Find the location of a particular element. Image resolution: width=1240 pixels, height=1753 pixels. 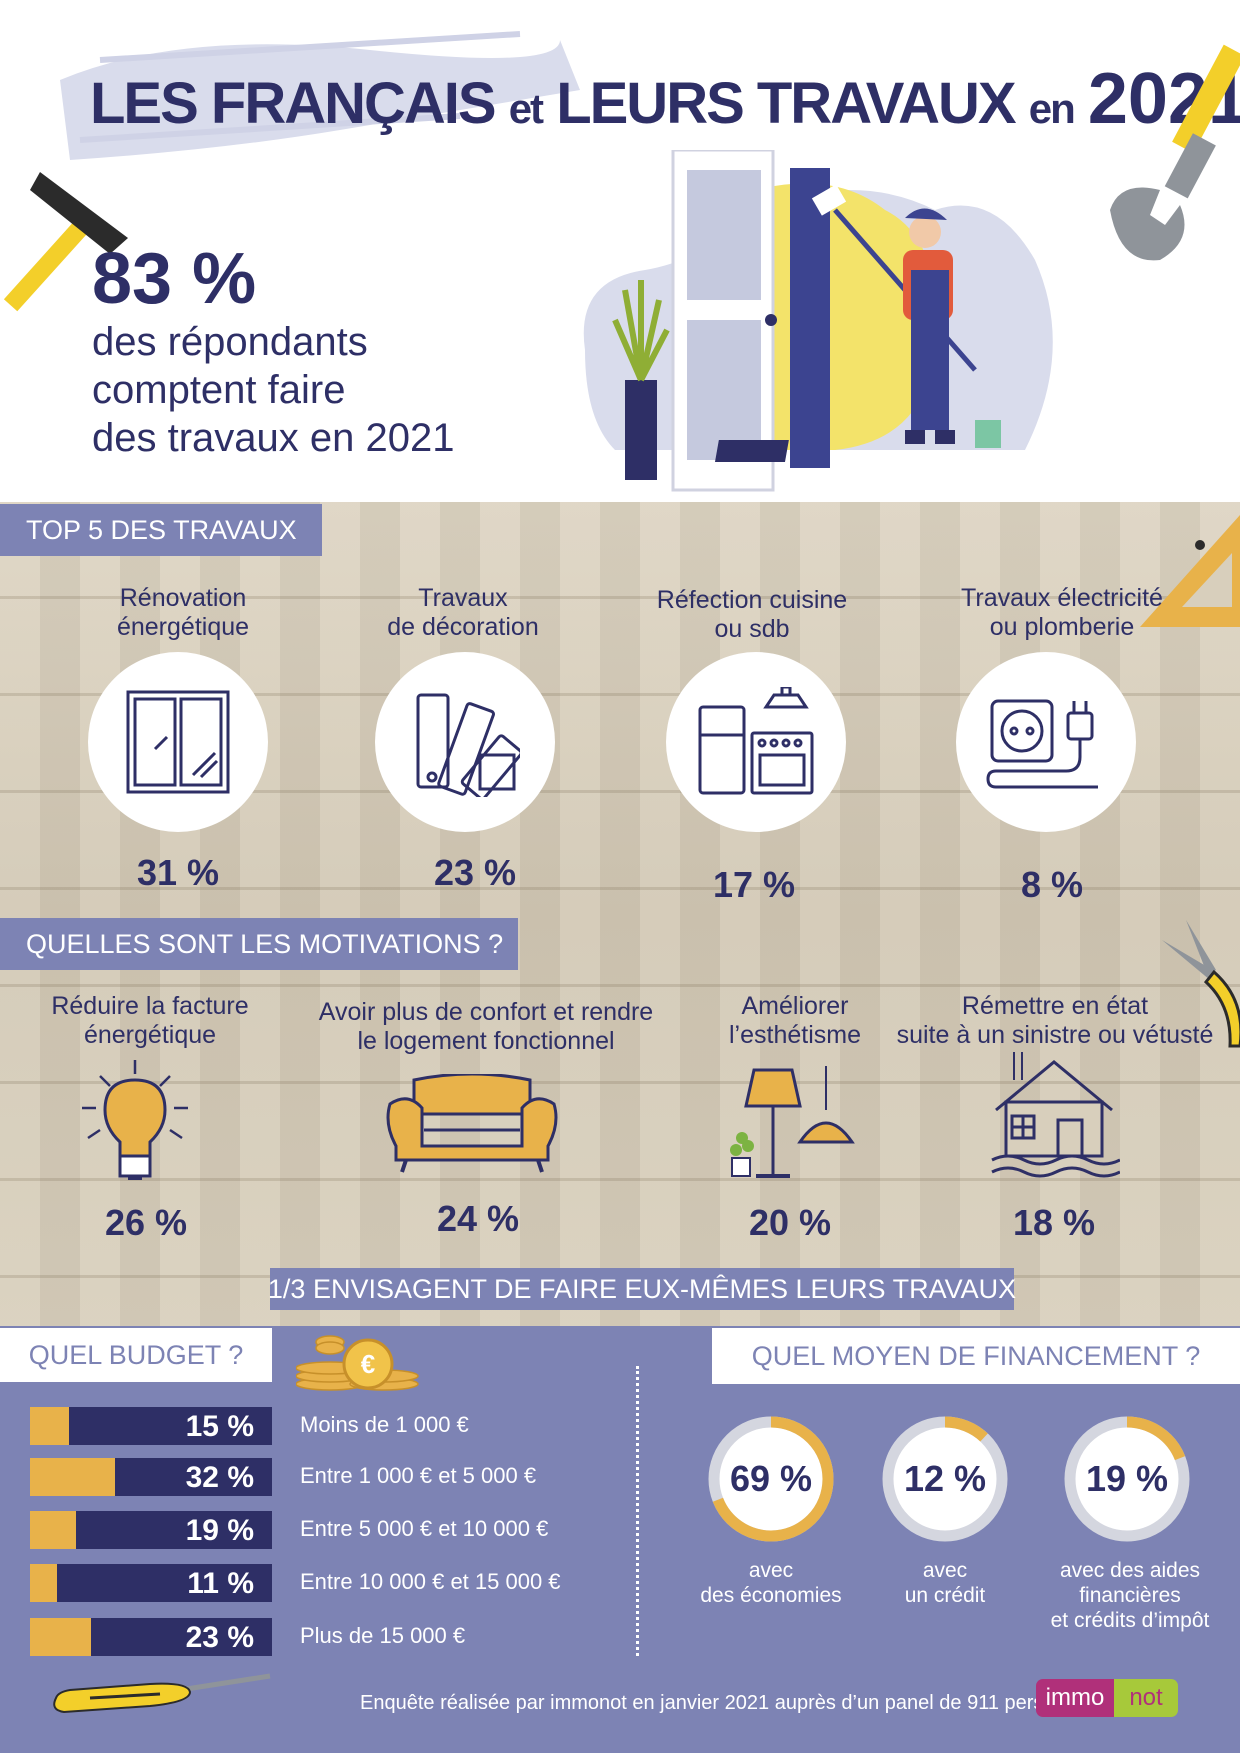

lamp-icon is located at coordinates (792, 1122).